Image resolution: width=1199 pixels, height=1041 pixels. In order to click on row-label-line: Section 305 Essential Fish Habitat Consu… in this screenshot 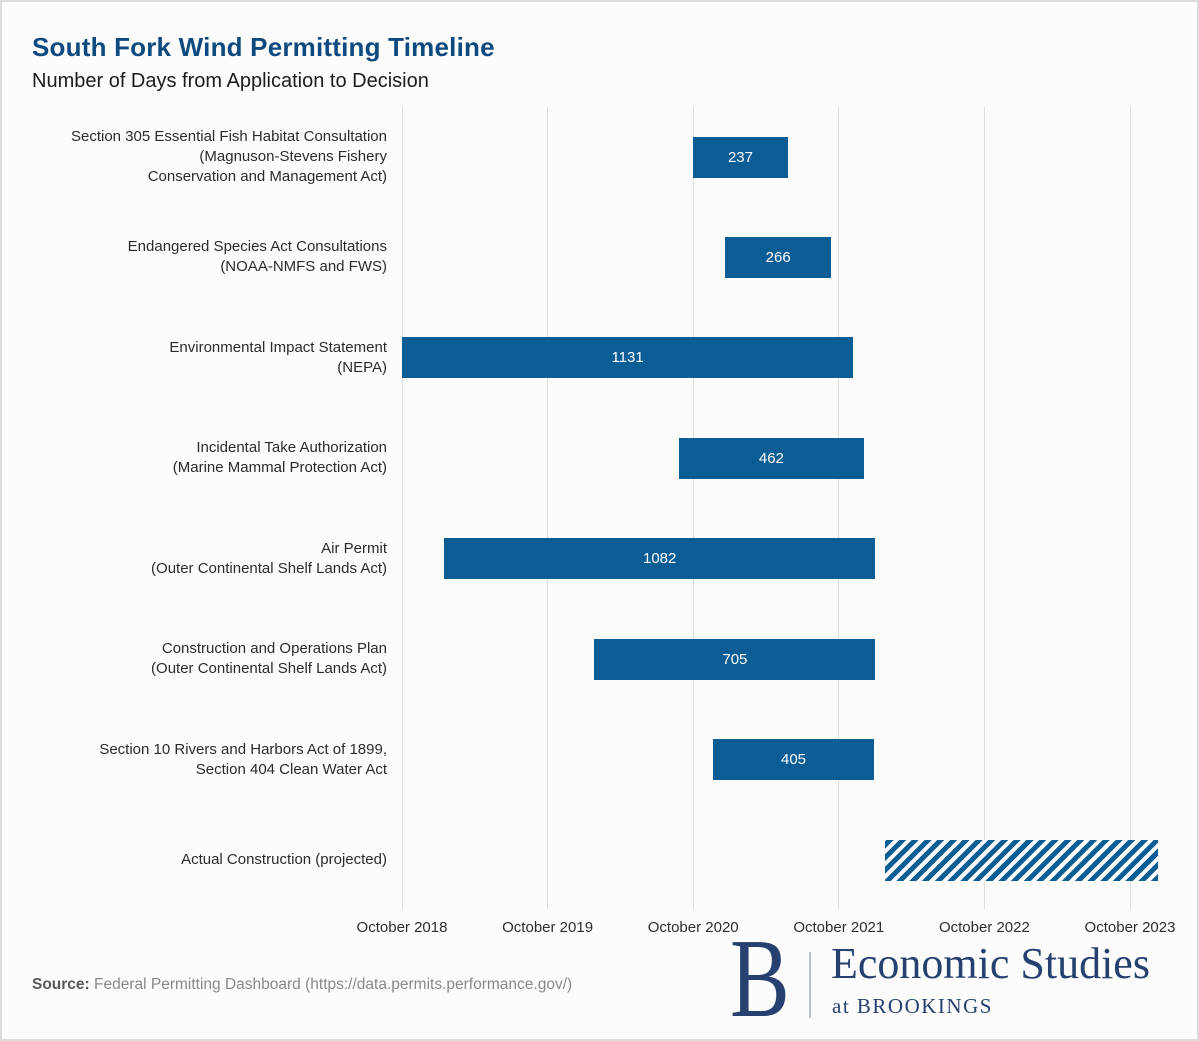, I will do `click(228, 136)`.